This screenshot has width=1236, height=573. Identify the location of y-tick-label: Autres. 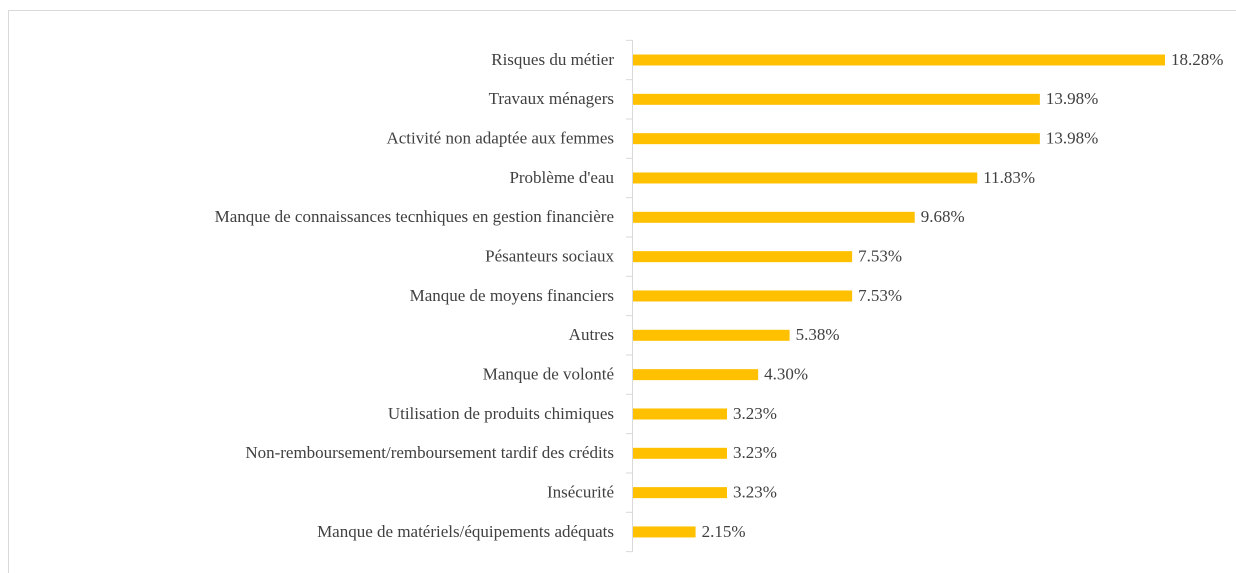
(591, 334).